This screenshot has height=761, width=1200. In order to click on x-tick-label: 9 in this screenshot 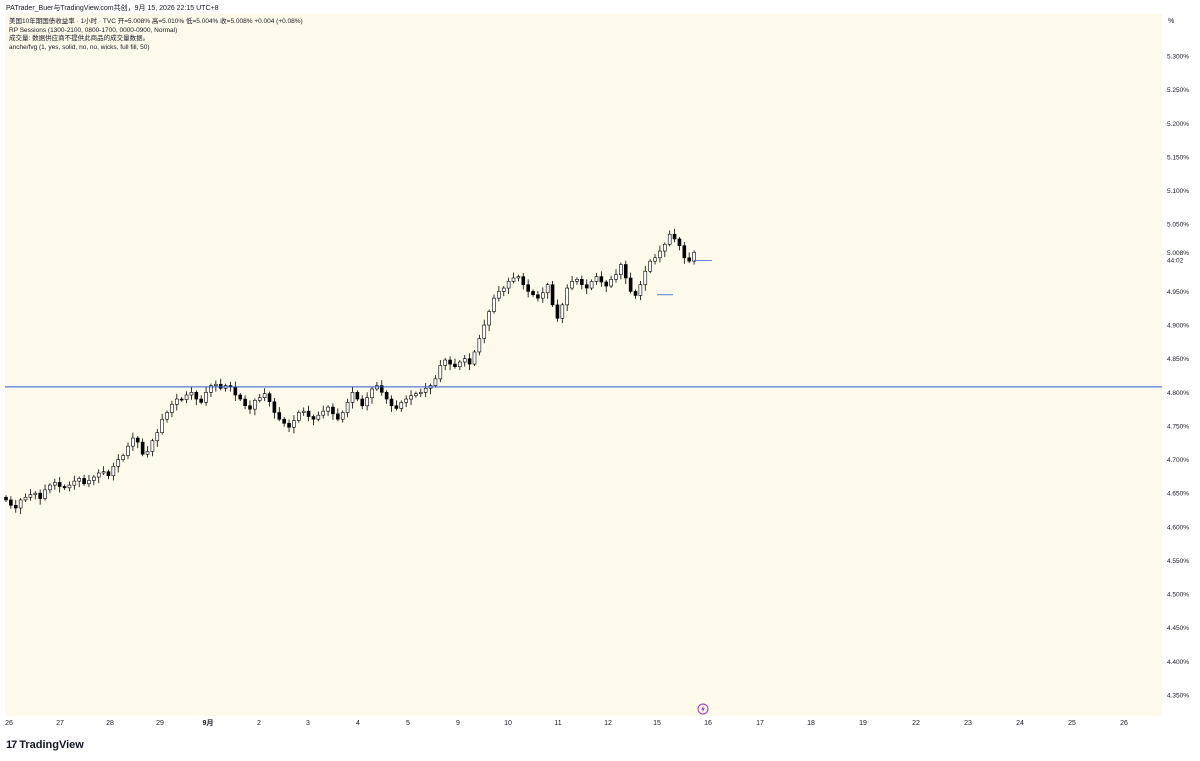, I will do `click(458, 723)`.